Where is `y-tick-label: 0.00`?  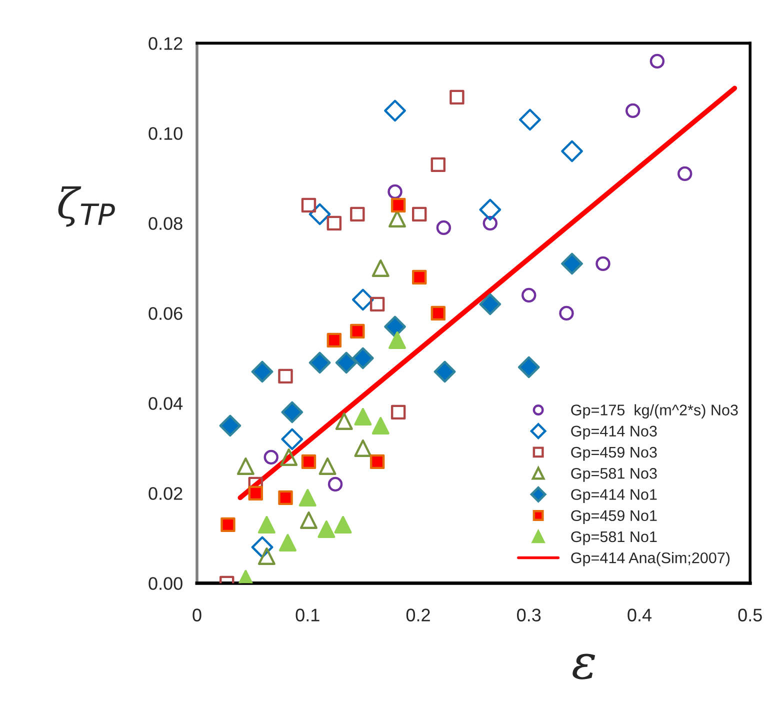 y-tick-label: 0.00 is located at coordinates (165, 583).